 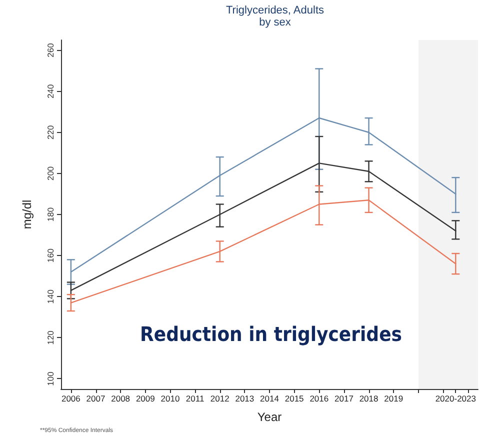 What do you see at coordinates (51, 255) in the screenshot?
I see `y-tick-label: 160` at bounding box center [51, 255].